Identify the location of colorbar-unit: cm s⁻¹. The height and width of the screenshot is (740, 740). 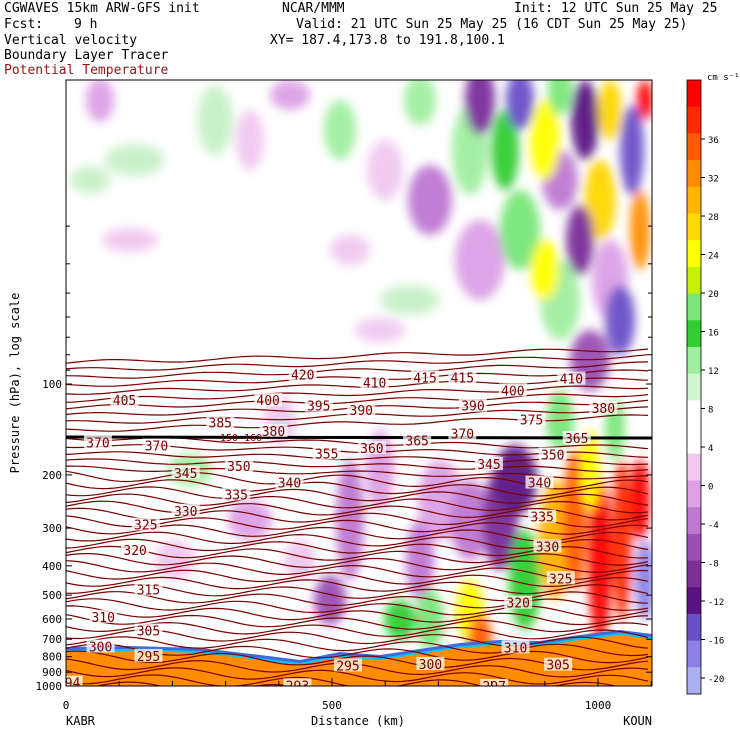
(723, 78).